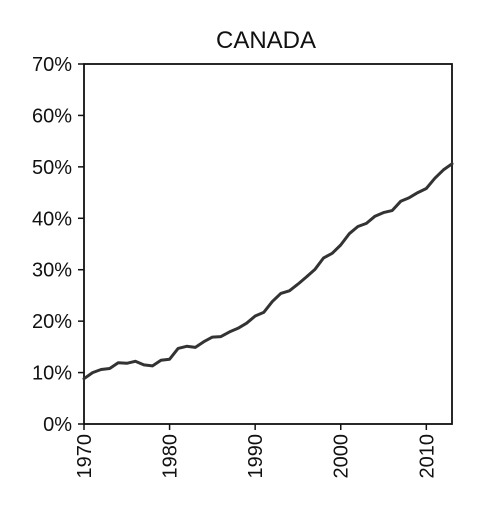  Describe the element at coordinates (171, 456) in the screenshot. I see `x-tick-label: 1980` at that location.